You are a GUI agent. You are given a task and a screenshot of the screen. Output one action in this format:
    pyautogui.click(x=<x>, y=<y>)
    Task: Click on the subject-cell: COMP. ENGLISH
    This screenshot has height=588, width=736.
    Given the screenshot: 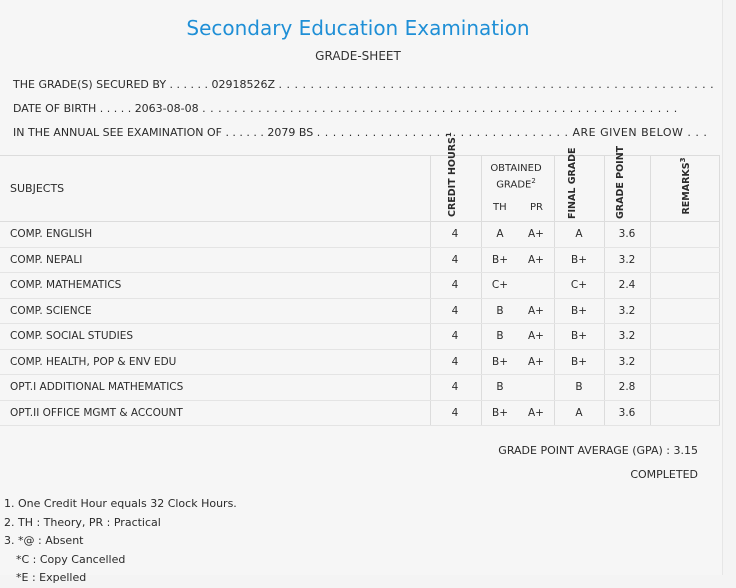 What is the action you would take?
    pyautogui.click(x=51, y=234)
    